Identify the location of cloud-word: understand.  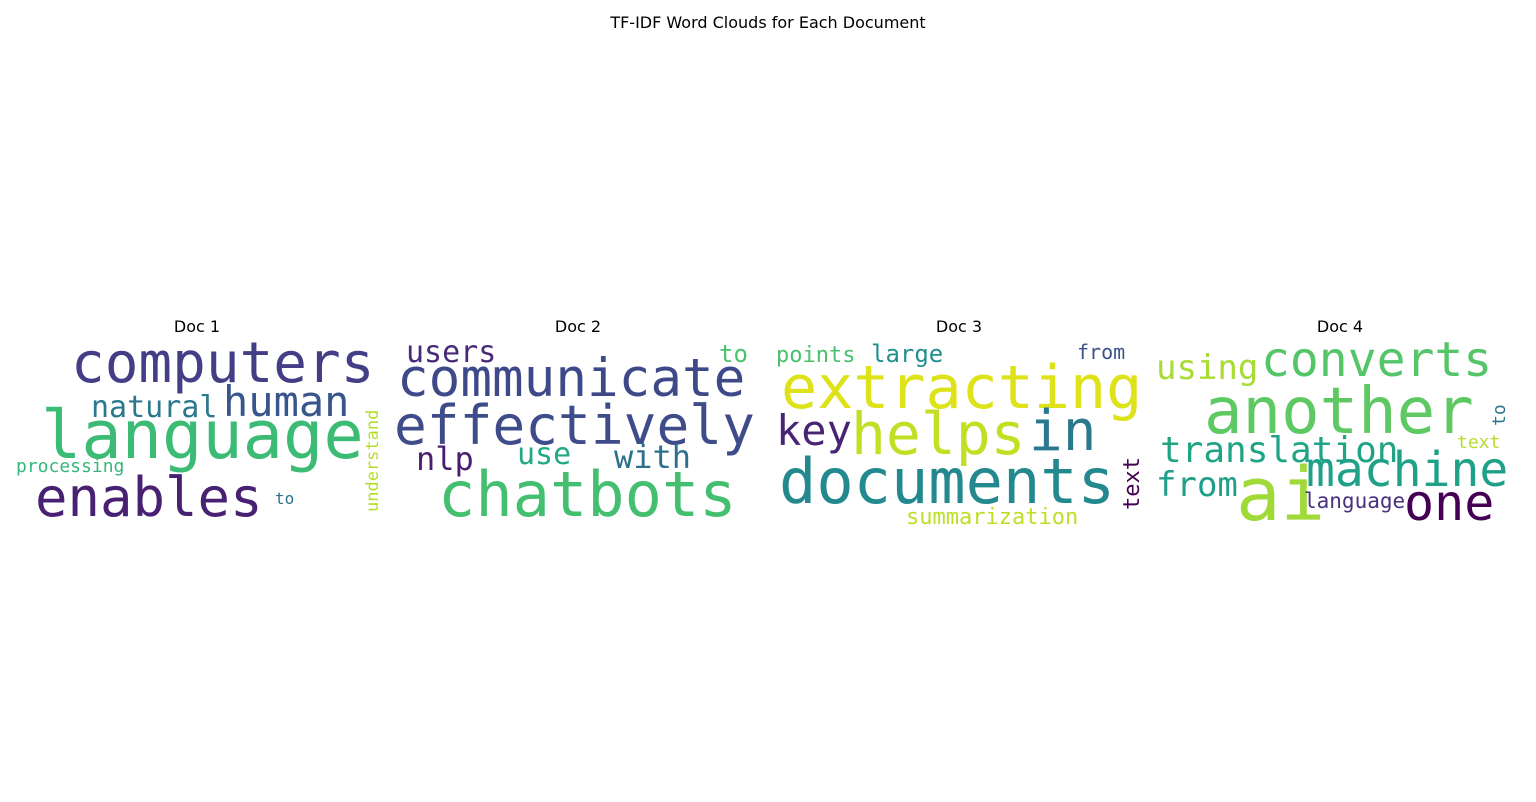
(373, 461).